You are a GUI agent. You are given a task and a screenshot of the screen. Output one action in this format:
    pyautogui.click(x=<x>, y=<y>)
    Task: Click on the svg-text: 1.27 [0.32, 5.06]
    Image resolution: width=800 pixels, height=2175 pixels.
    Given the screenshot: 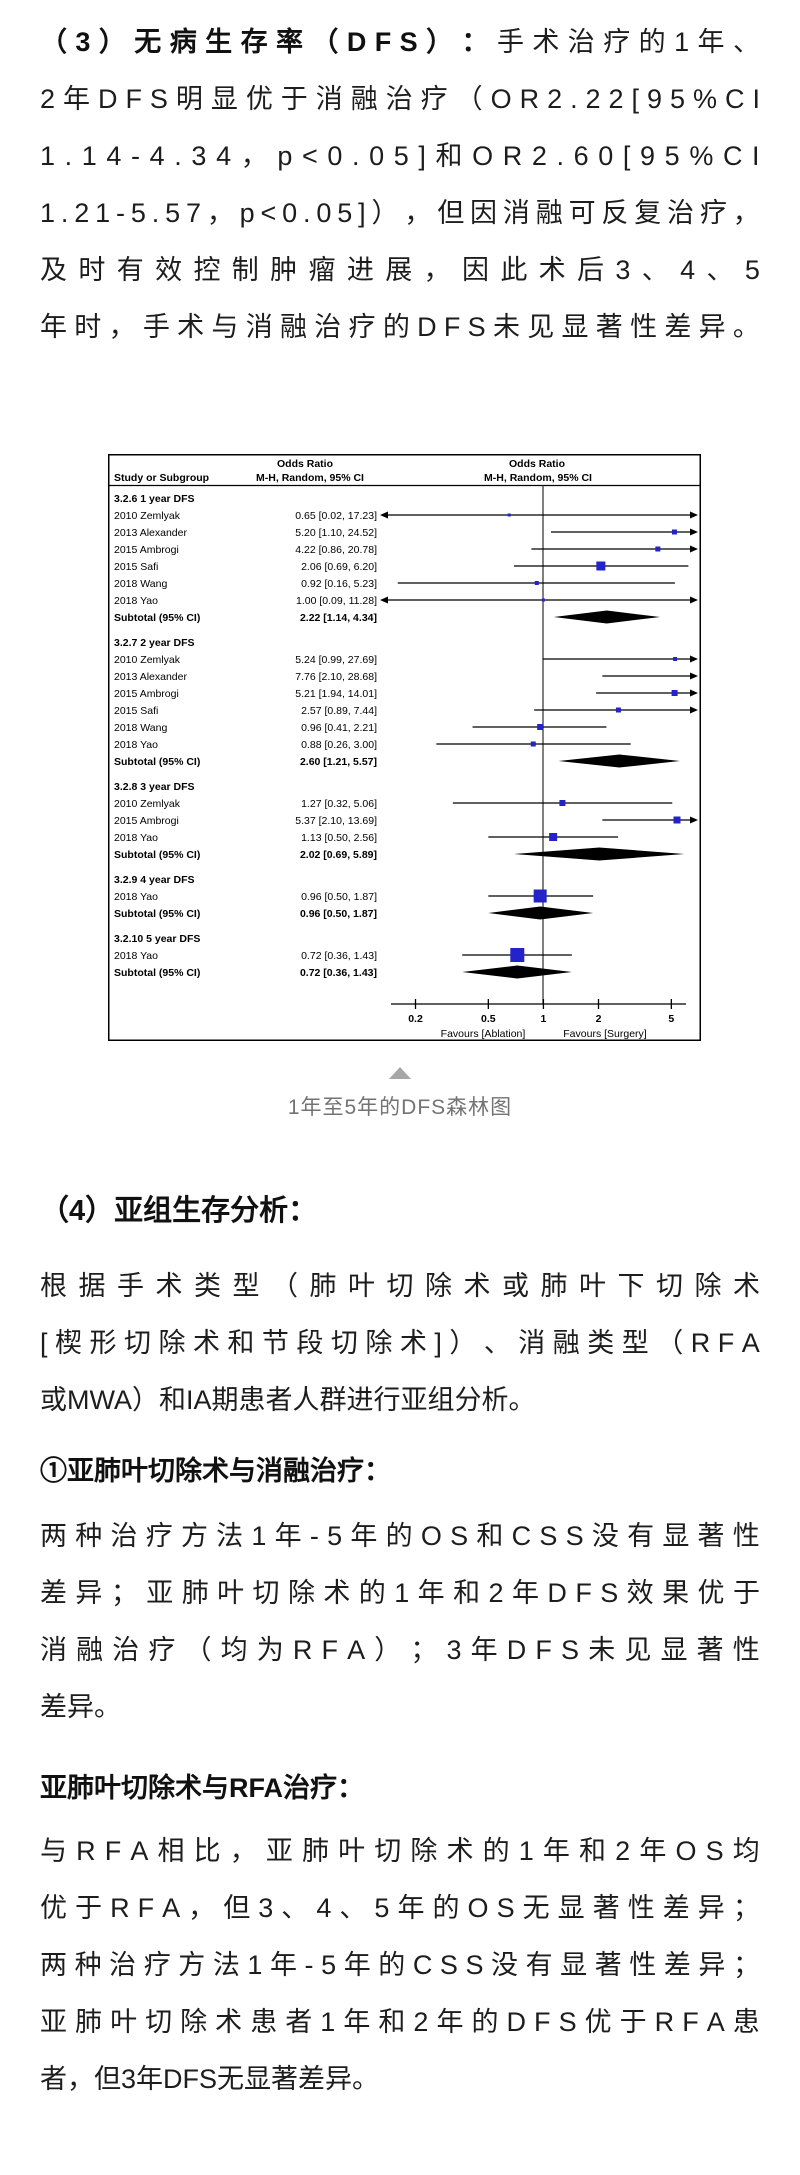 What is the action you would take?
    pyautogui.click(x=339, y=804)
    